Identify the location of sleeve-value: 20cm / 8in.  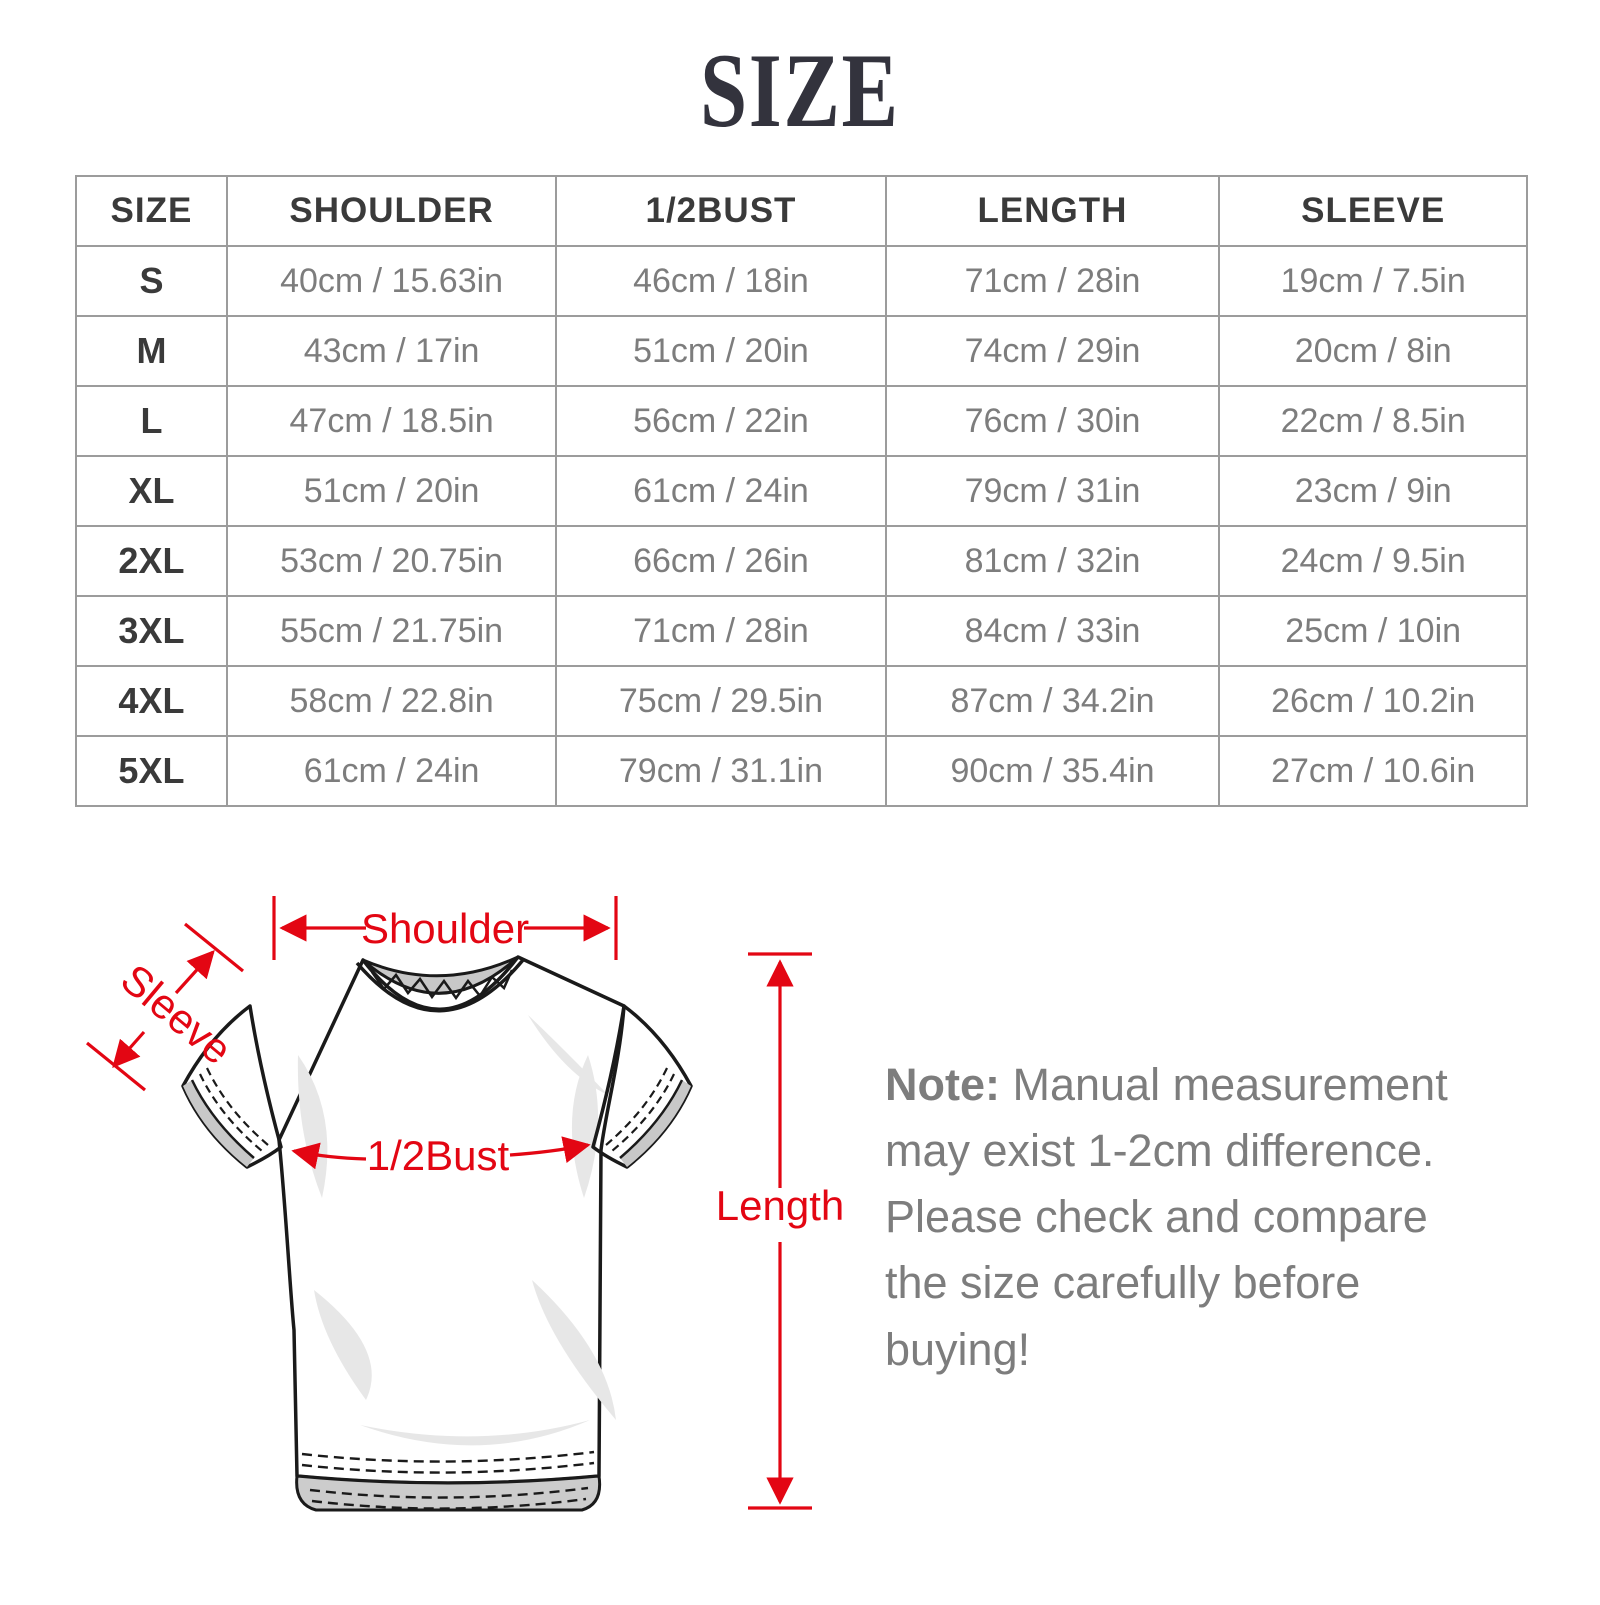
(1373, 351).